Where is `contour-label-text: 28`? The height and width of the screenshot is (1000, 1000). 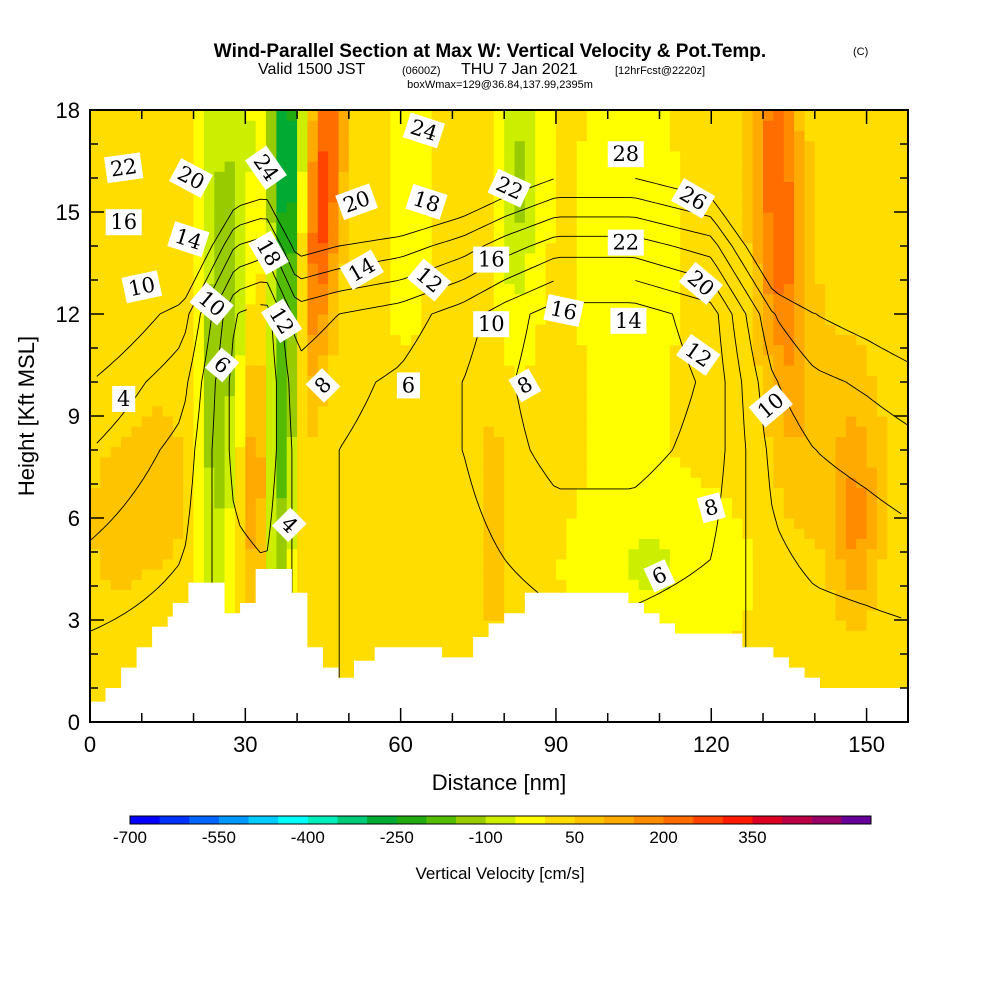
contour-label-text: 28 is located at coordinates (625, 154).